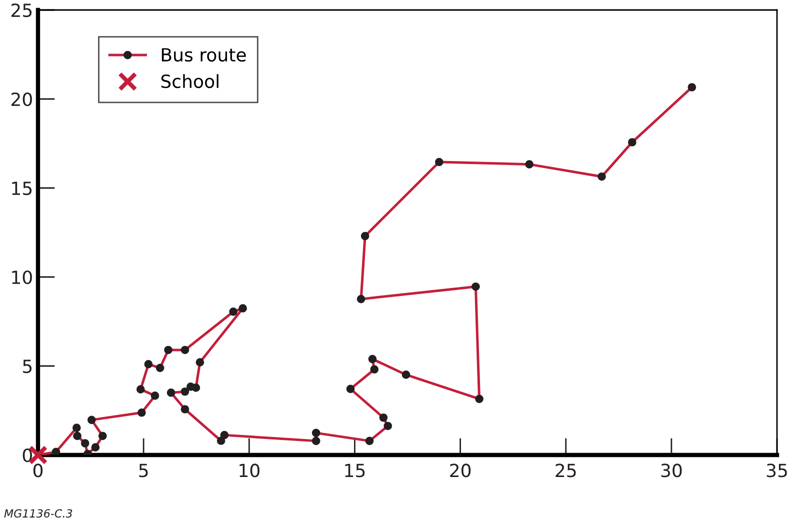  What do you see at coordinates (189, 81) in the screenshot?
I see `legend-label: School` at bounding box center [189, 81].